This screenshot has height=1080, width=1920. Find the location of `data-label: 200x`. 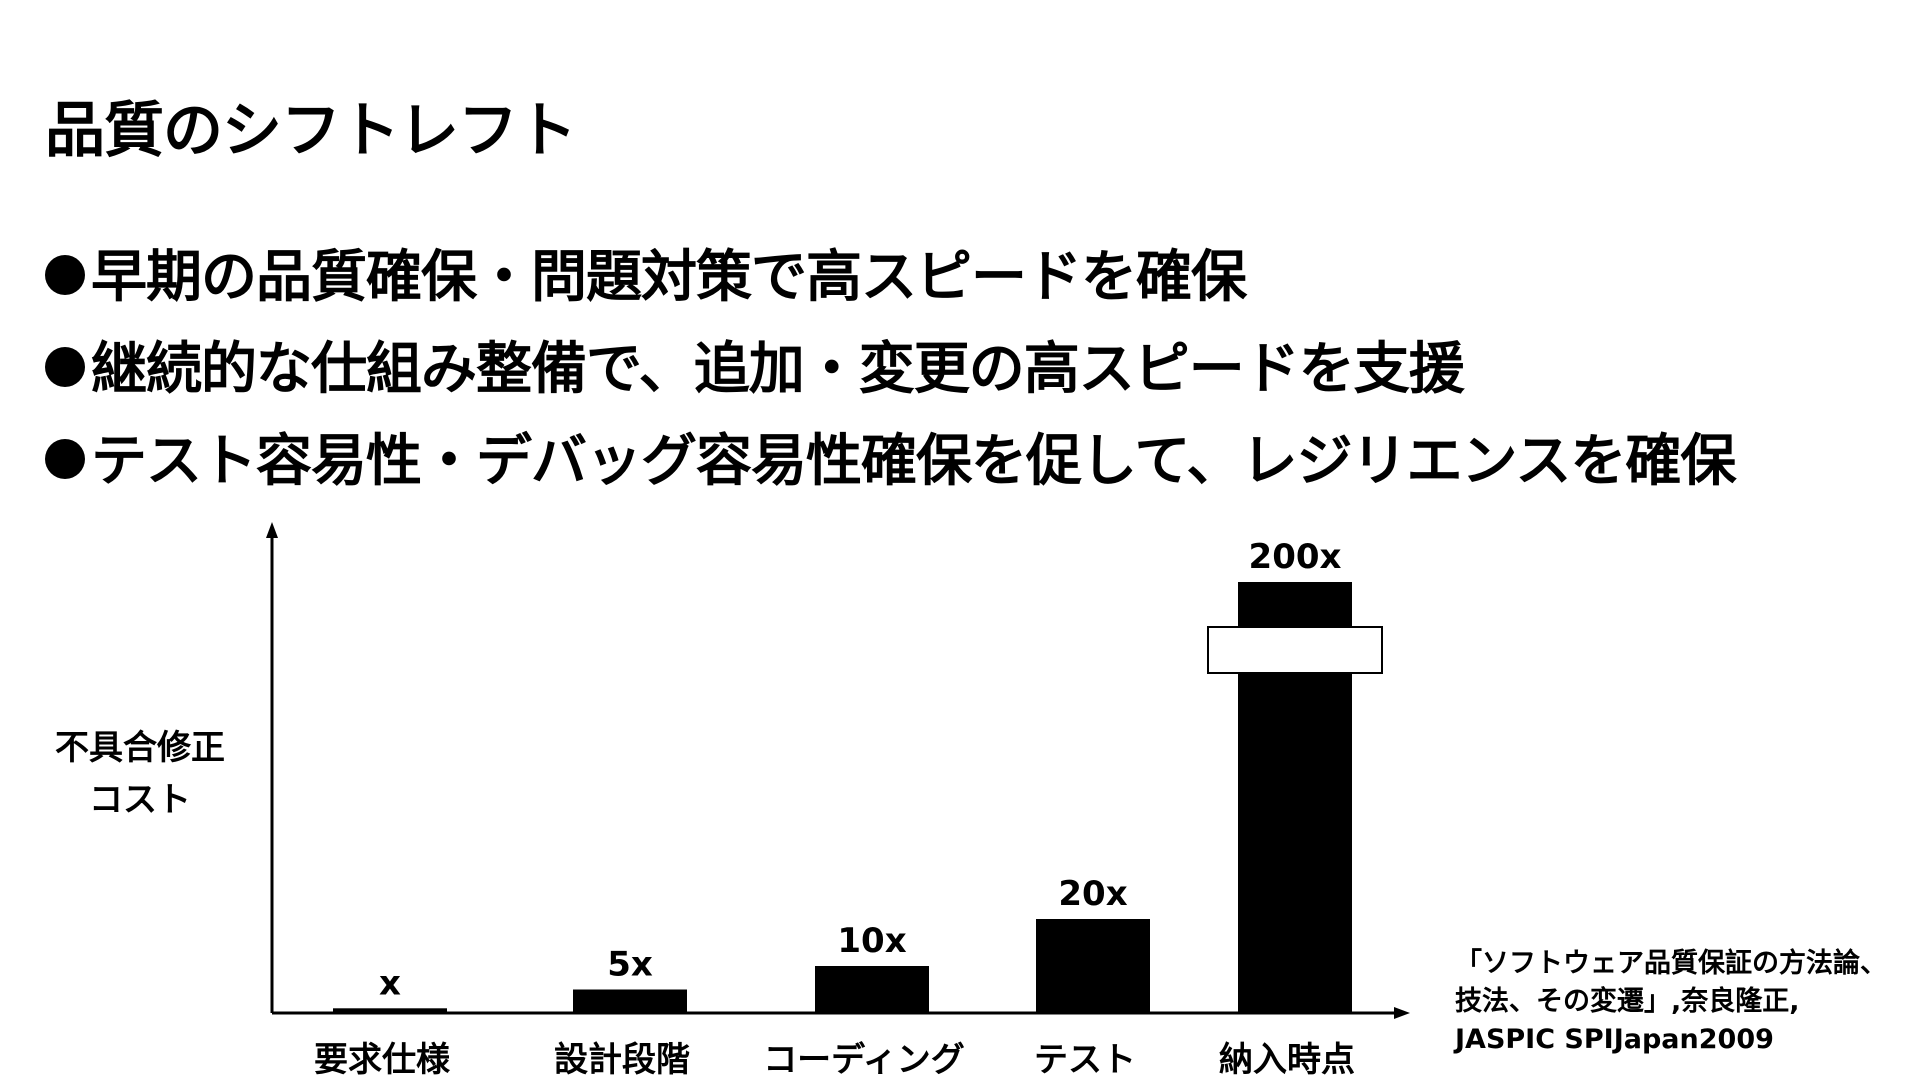

data-label: 200x is located at coordinates (1295, 557).